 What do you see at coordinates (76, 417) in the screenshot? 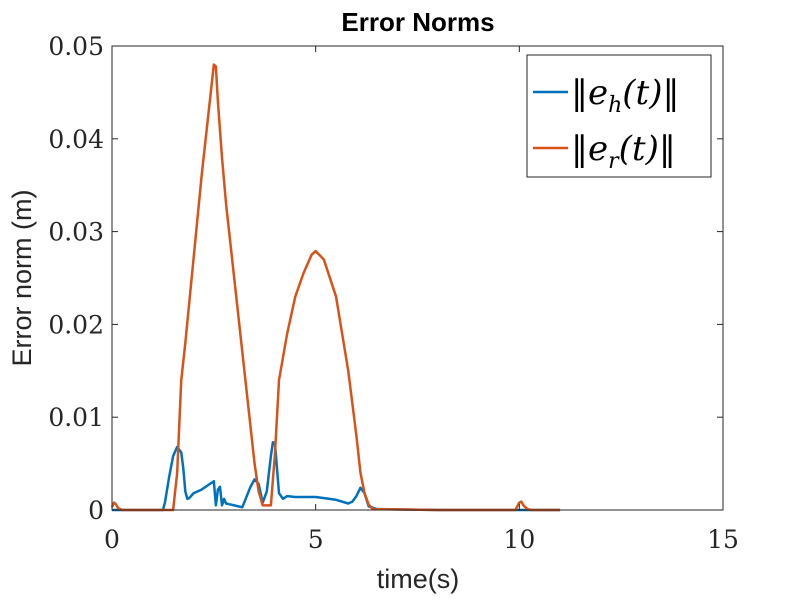
I see `y-tick-label: 0.01` at bounding box center [76, 417].